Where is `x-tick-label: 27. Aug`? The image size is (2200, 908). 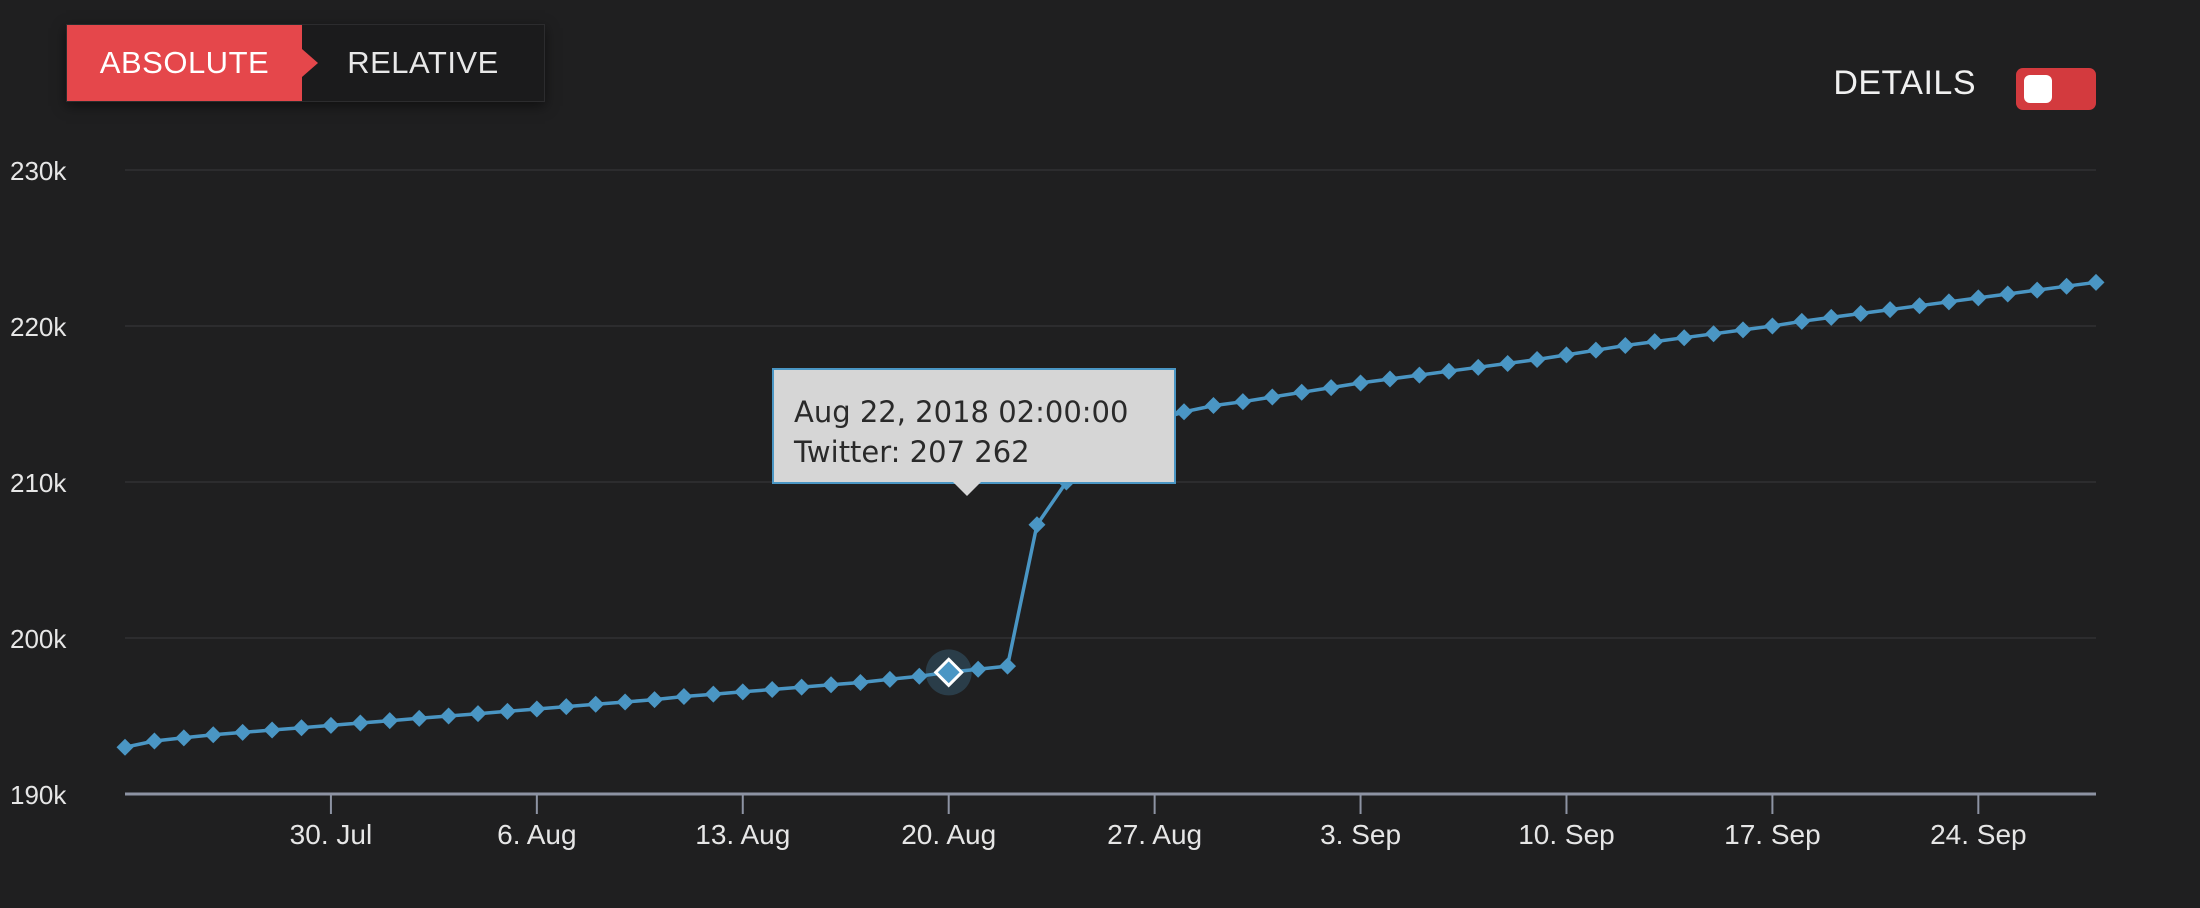 x-tick-label: 27. Aug is located at coordinates (1154, 834).